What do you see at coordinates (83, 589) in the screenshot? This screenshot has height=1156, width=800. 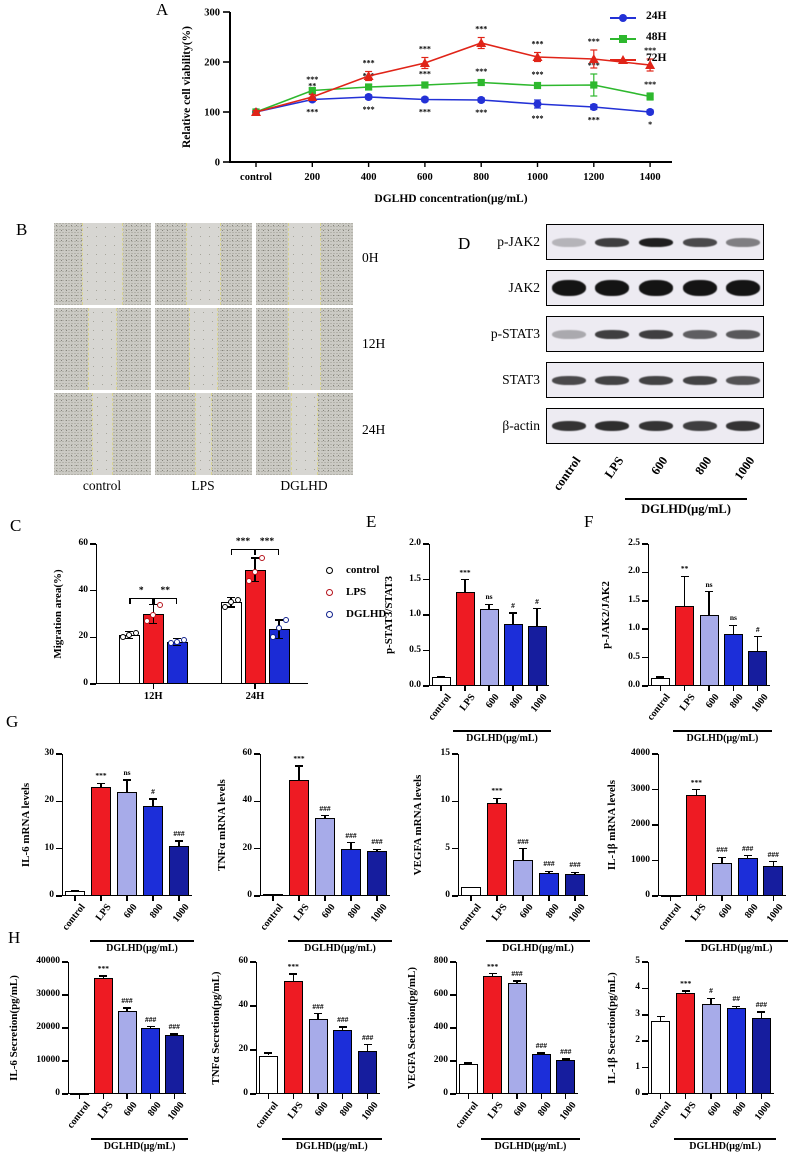 I see `y-tick-label: 40` at bounding box center [83, 589].